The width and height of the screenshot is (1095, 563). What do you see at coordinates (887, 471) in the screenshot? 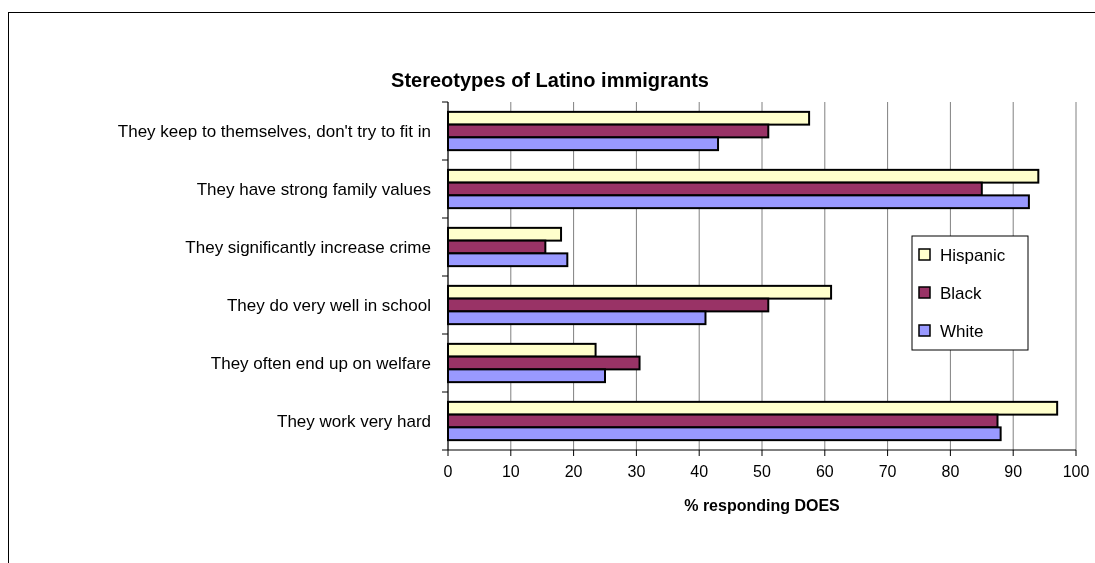
I see `x-tick-label: 70` at bounding box center [887, 471].